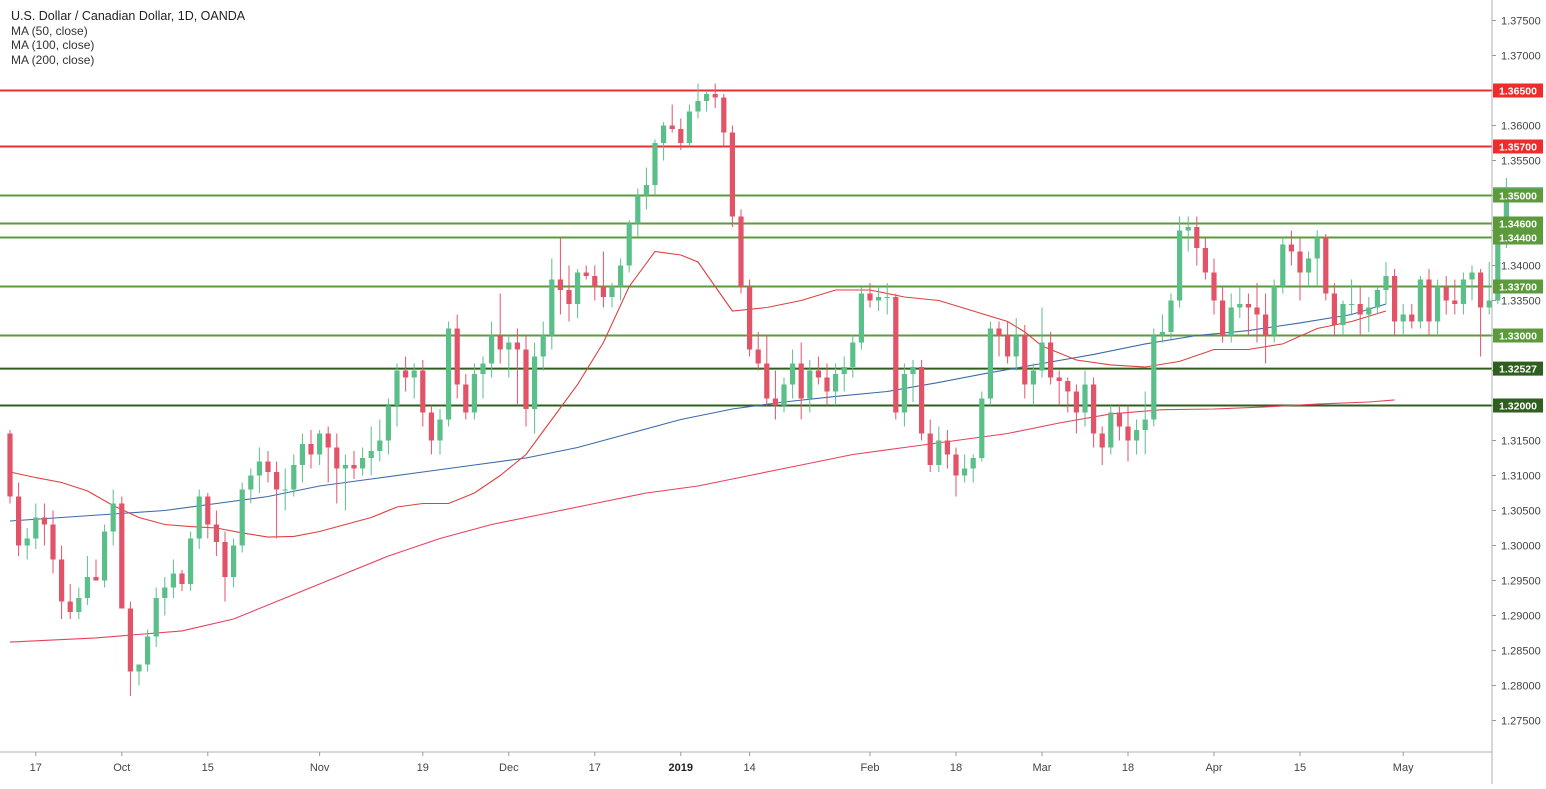 The width and height of the screenshot is (1546, 789). Describe the element at coordinates (49, 30) in the screenshot. I see `indicator-ma50: MA (50, close)` at that location.